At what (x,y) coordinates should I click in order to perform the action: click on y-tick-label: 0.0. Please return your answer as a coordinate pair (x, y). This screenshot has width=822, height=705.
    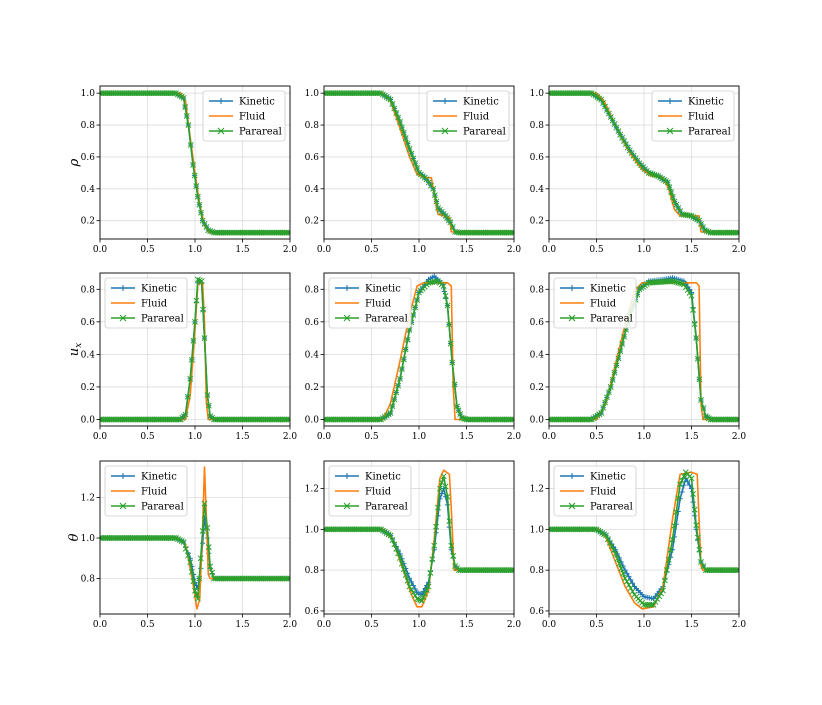
    Looking at the image, I should click on (312, 420).